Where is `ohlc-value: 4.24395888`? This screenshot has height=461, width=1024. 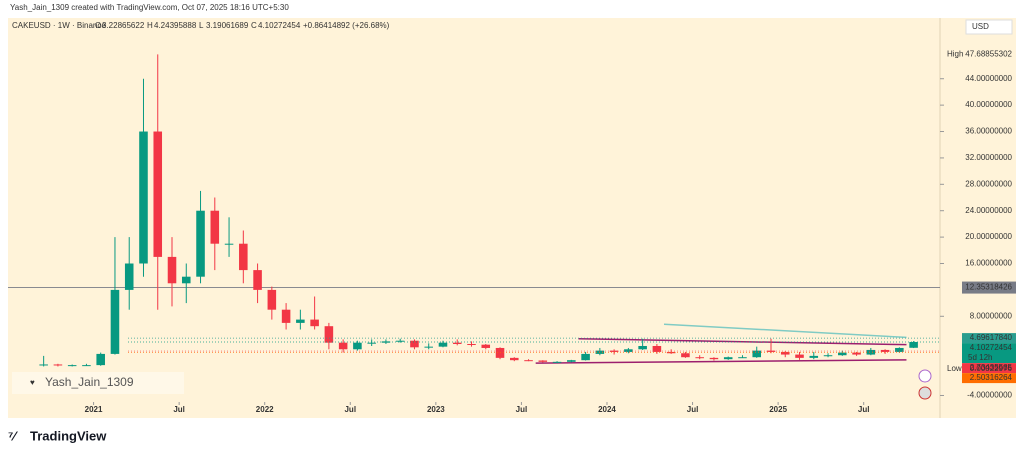 ohlc-value: 4.24395888 is located at coordinates (175, 25).